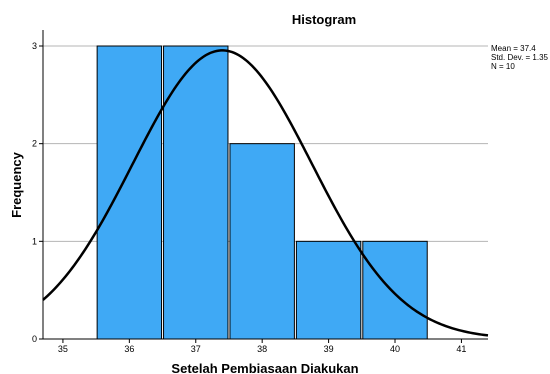 The width and height of the screenshot is (550, 374). Describe the element at coordinates (329, 349) in the screenshot. I see `x-tick-label: 39` at that location.